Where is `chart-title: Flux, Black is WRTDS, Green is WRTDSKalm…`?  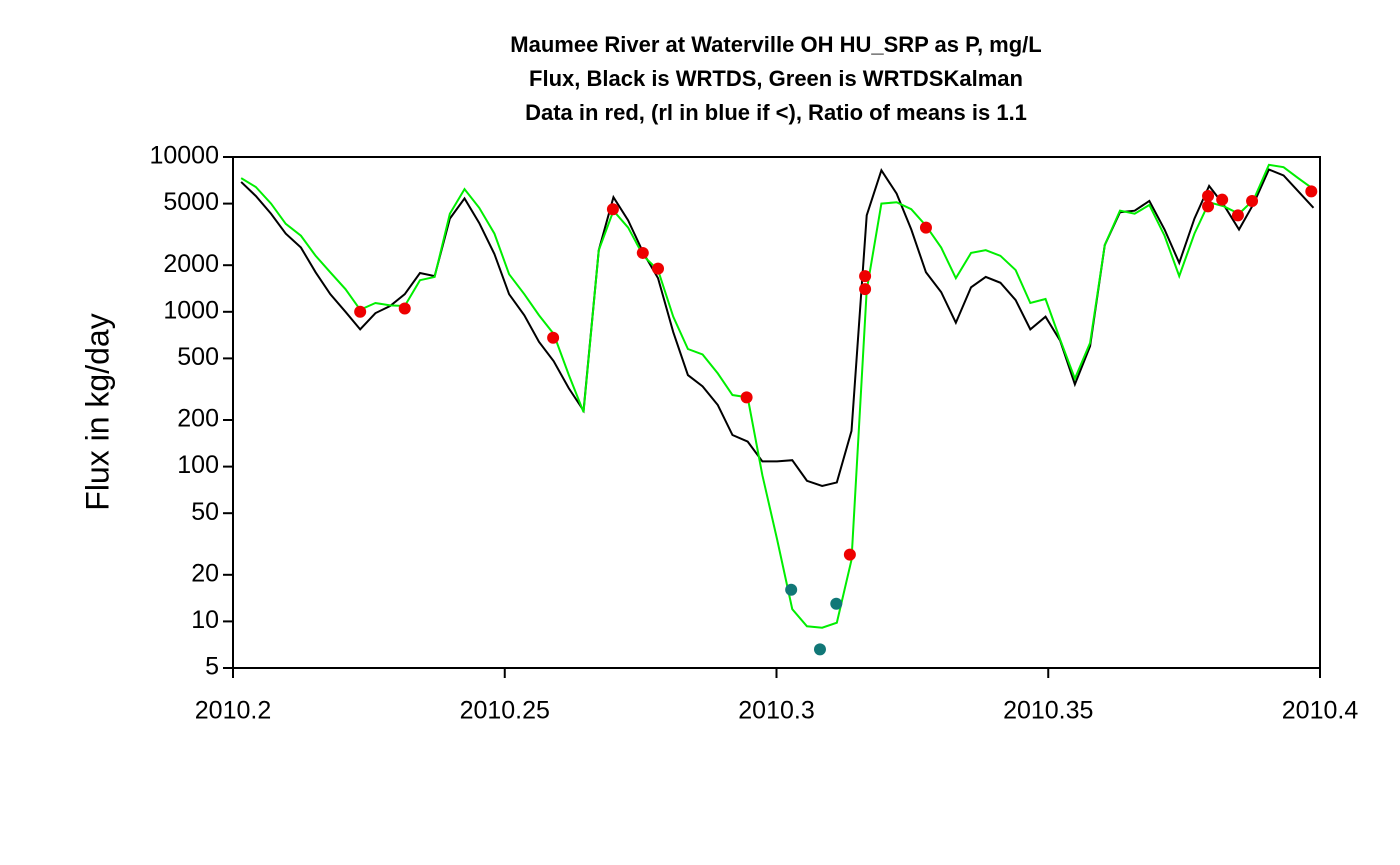 chart-title: Flux, Black is WRTDS, Green is WRTDSKalm… is located at coordinates (776, 78).